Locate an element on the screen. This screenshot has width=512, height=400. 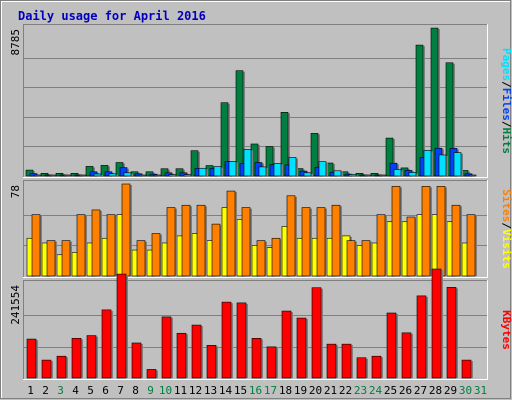
y-axis-max-label: 78 is located at coordinates (15, 191).